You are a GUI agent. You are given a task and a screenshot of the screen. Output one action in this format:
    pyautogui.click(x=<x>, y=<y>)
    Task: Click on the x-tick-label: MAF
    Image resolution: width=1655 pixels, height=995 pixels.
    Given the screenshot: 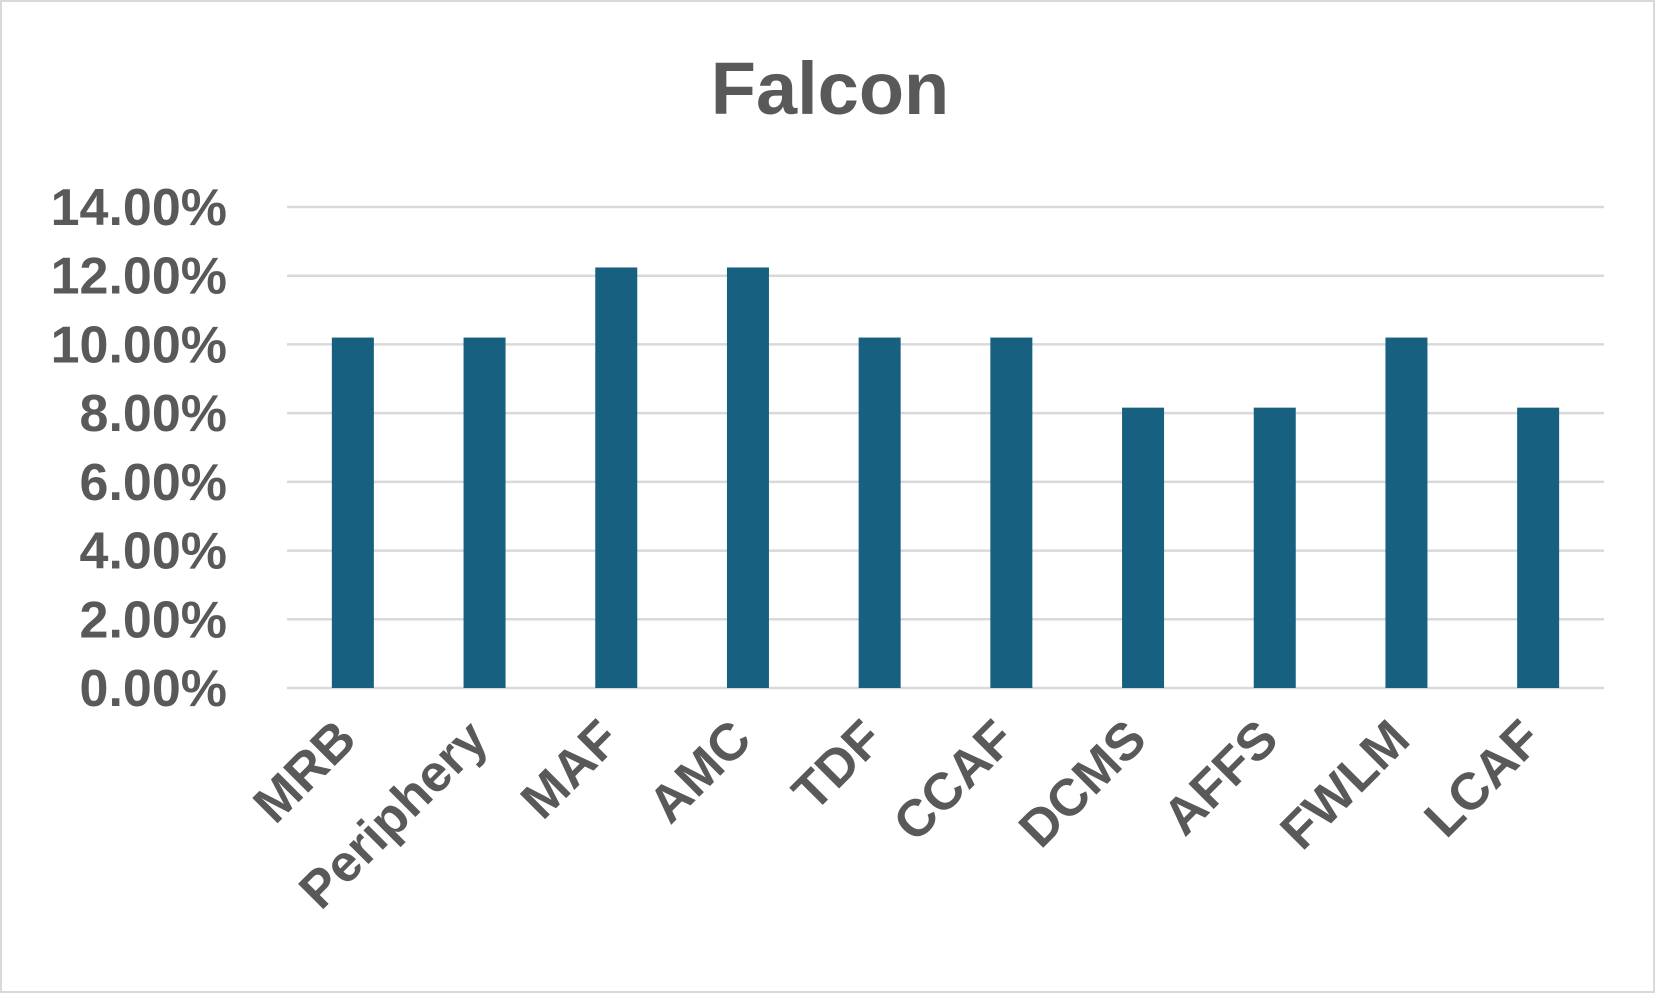 What is the action you would take?
    pyautogui.click(x=570, y=769)
    